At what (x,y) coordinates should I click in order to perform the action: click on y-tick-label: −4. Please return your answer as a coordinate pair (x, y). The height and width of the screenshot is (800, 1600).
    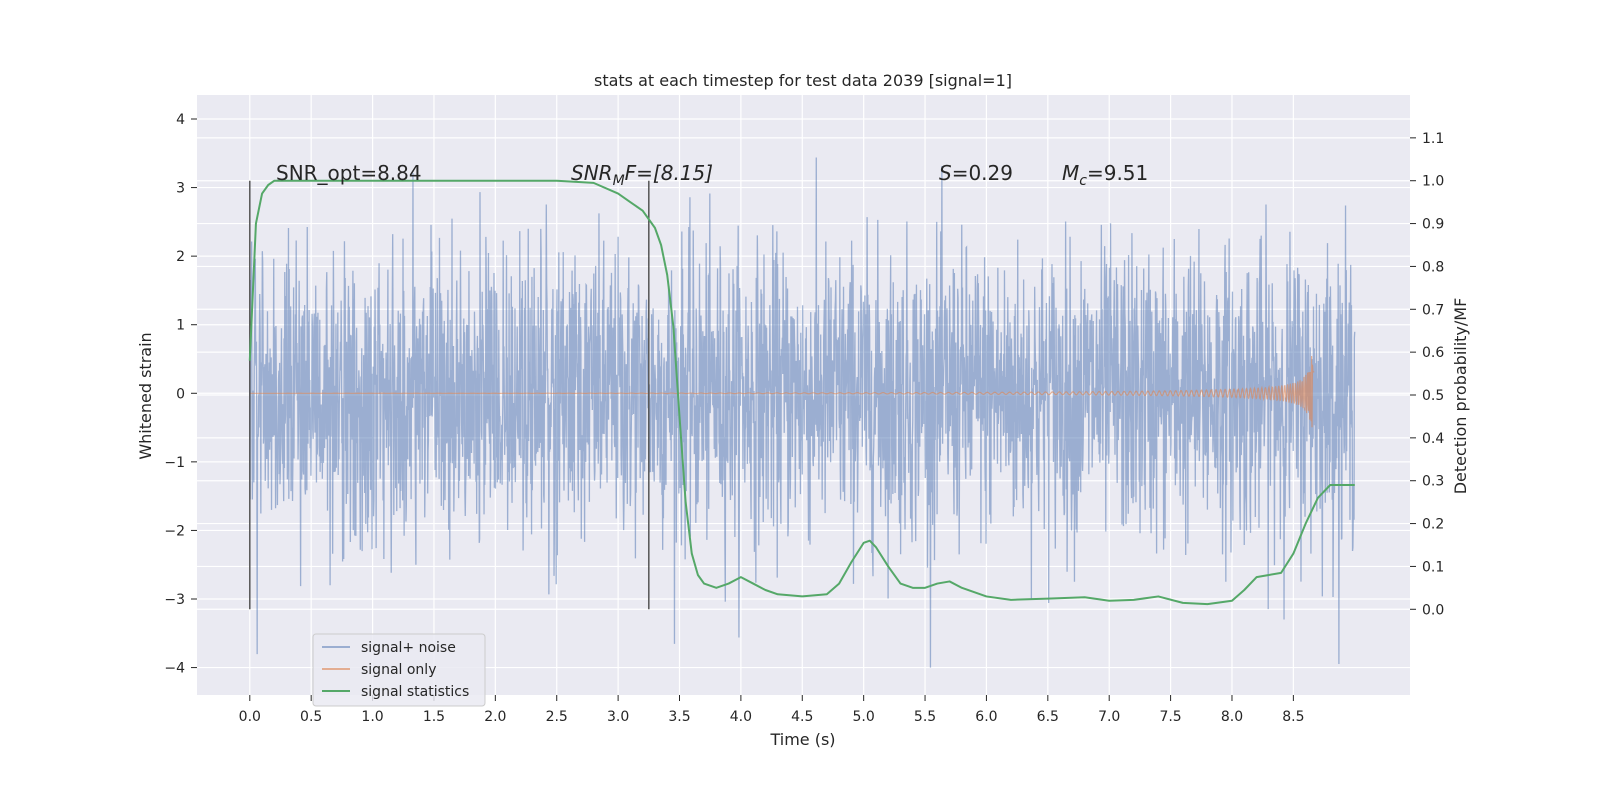
    Looking at the image, I should click on (174, 669).